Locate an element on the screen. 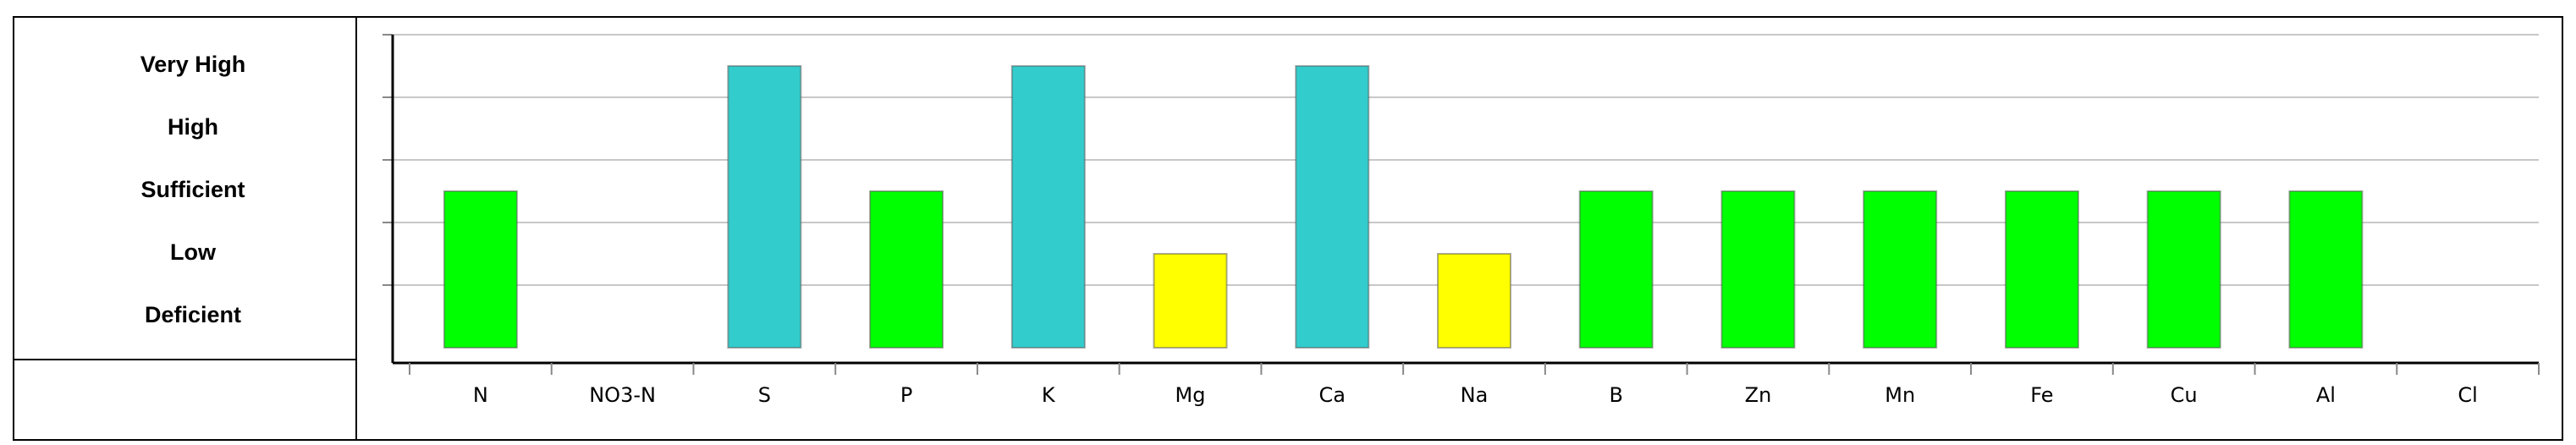 This screenshot has height=445, width=2576. x-tick-label: P is located at coordinates (906, 395).